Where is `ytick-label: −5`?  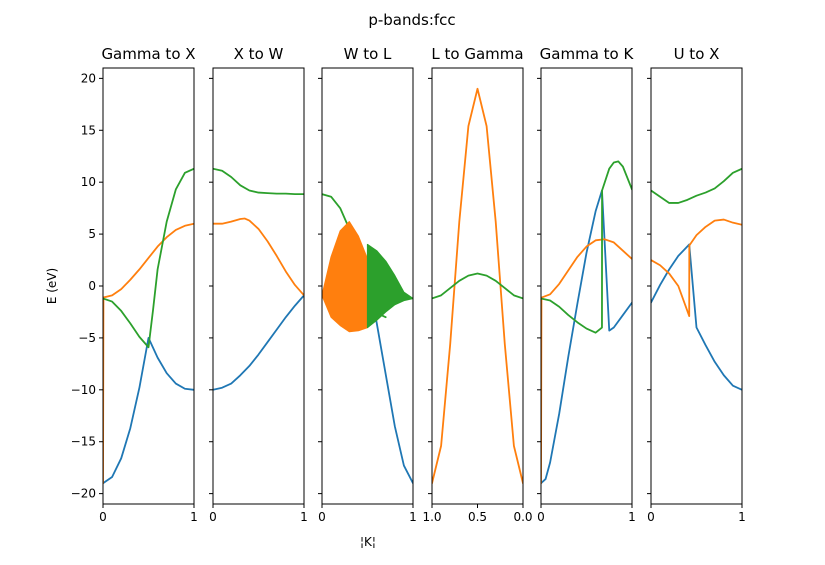 ytick-label: −5 is located at coordinates (87, 338).